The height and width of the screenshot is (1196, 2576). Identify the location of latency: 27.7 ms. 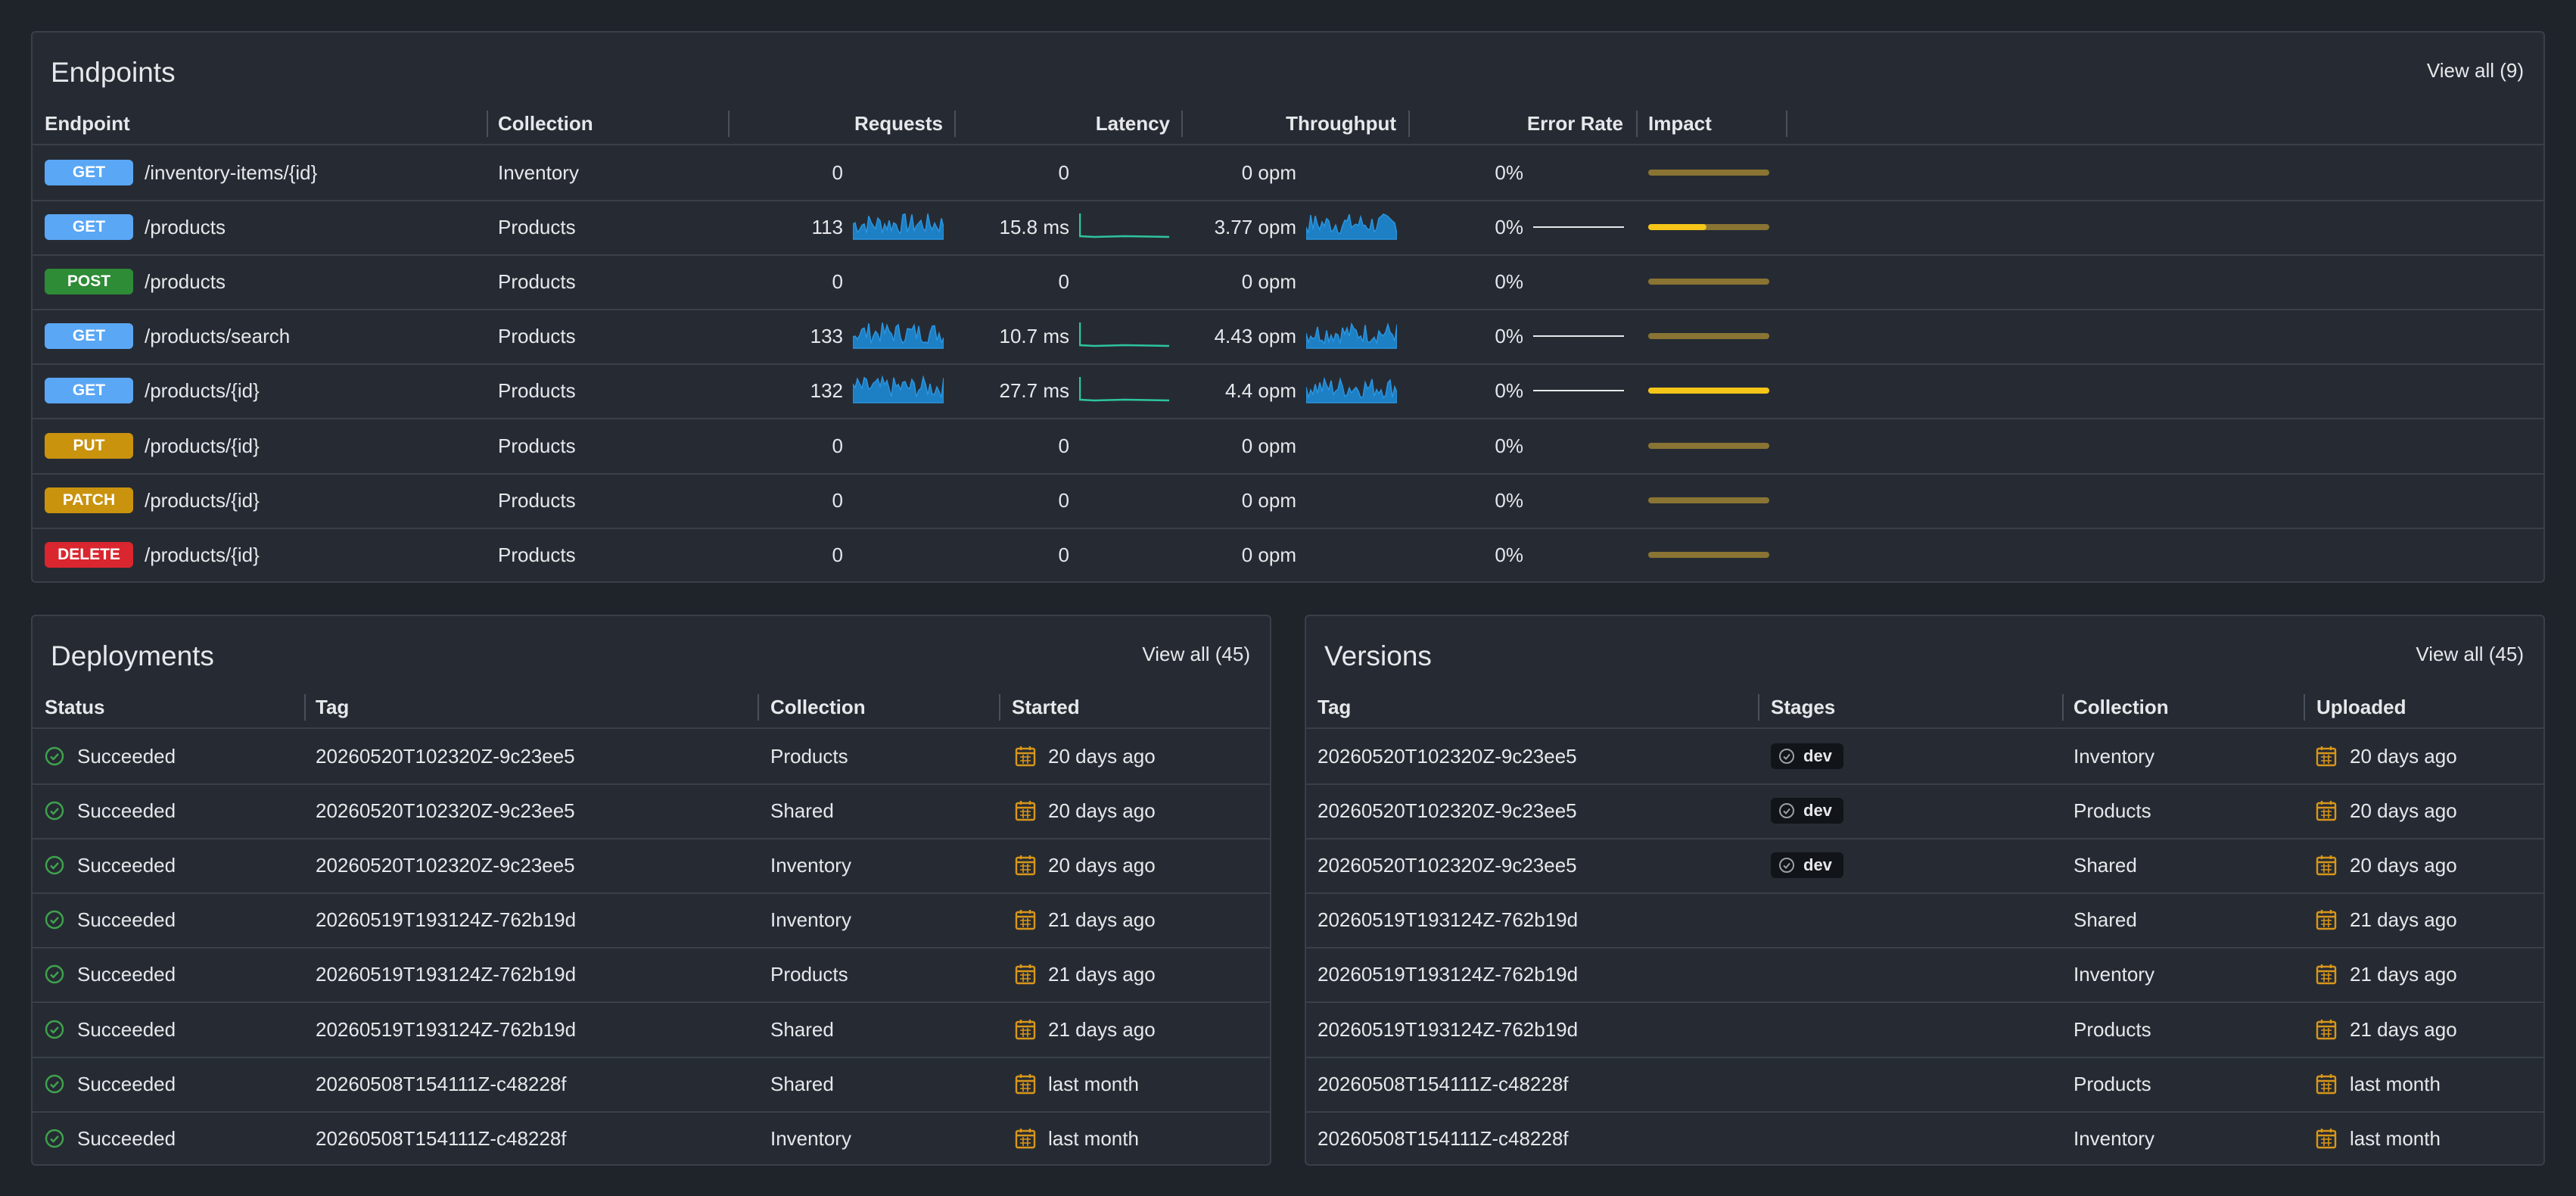
(1034, 391).